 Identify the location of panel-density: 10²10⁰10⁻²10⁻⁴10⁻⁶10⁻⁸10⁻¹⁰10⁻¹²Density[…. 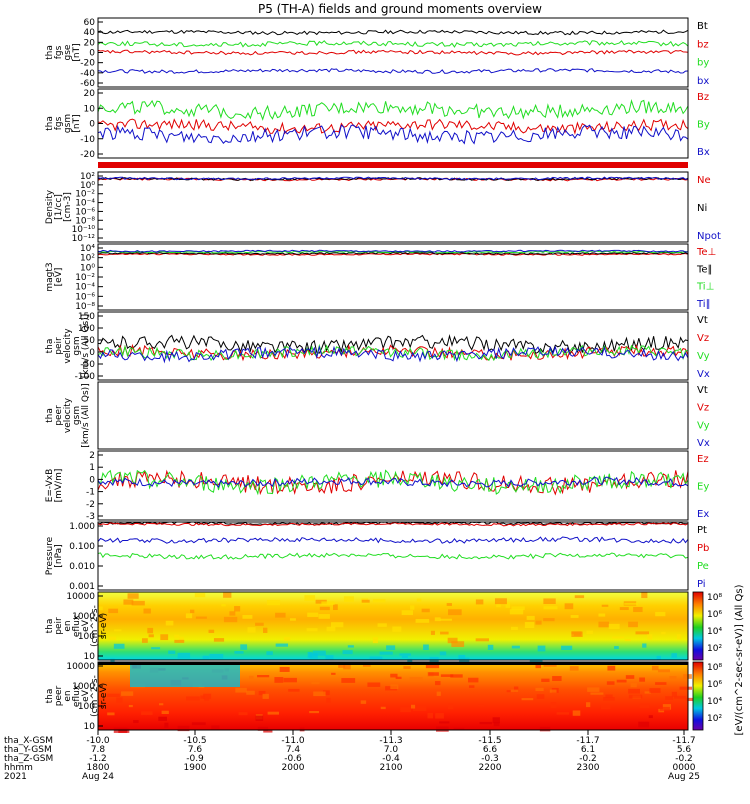
(383, 207).